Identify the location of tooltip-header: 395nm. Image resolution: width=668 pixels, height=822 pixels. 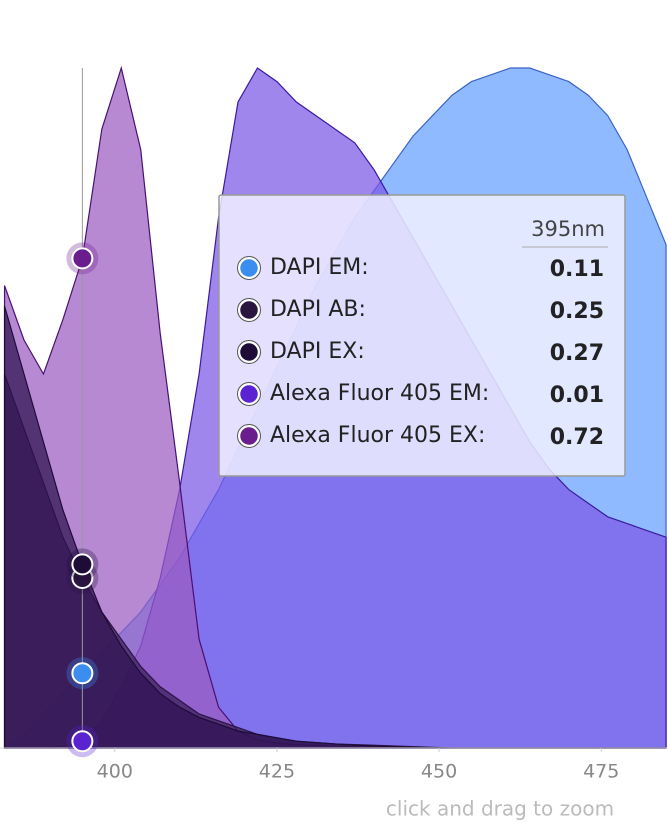
(568, 229).